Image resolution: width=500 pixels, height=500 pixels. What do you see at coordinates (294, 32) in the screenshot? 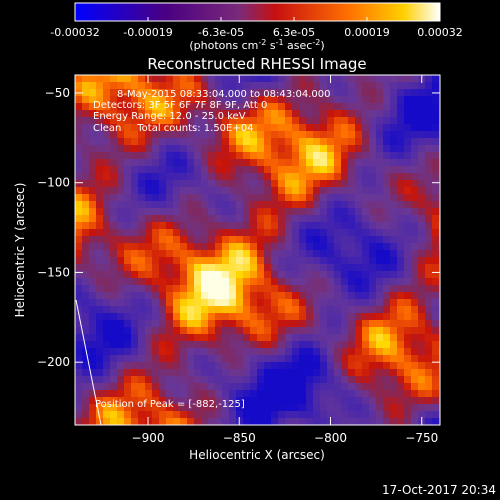
I see `colorbar-tick-label: 6.3e-05` at bounding box center [294, 32].